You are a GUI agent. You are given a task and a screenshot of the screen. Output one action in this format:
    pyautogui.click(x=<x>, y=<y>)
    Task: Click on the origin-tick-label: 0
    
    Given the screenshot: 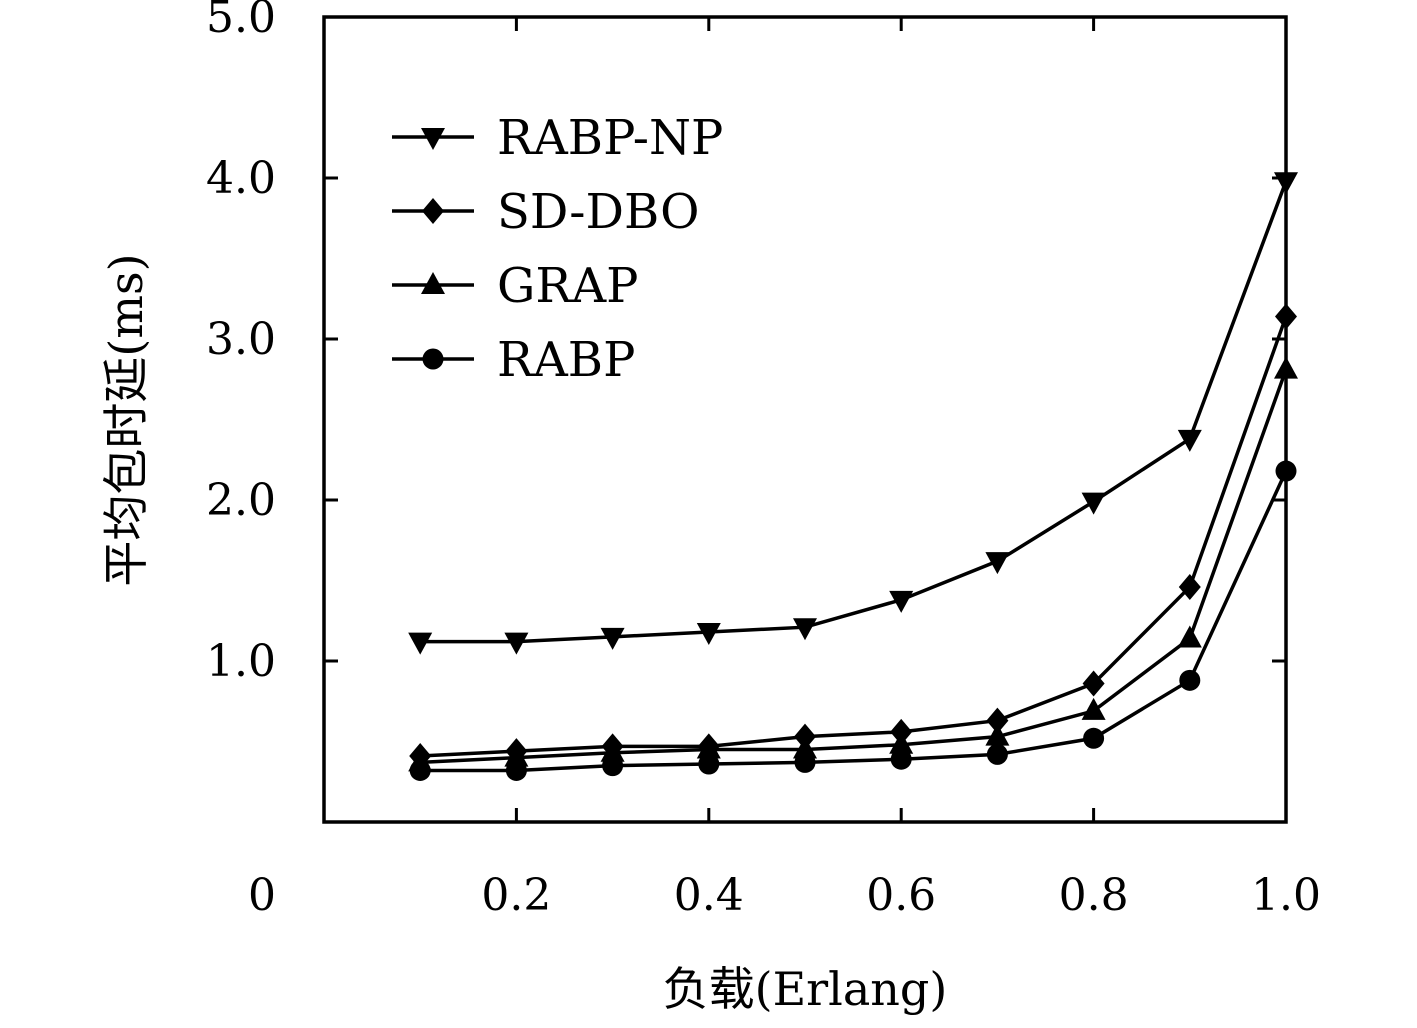 What is the action you would take?
    pyautogui.click(x=262, y=895)
    